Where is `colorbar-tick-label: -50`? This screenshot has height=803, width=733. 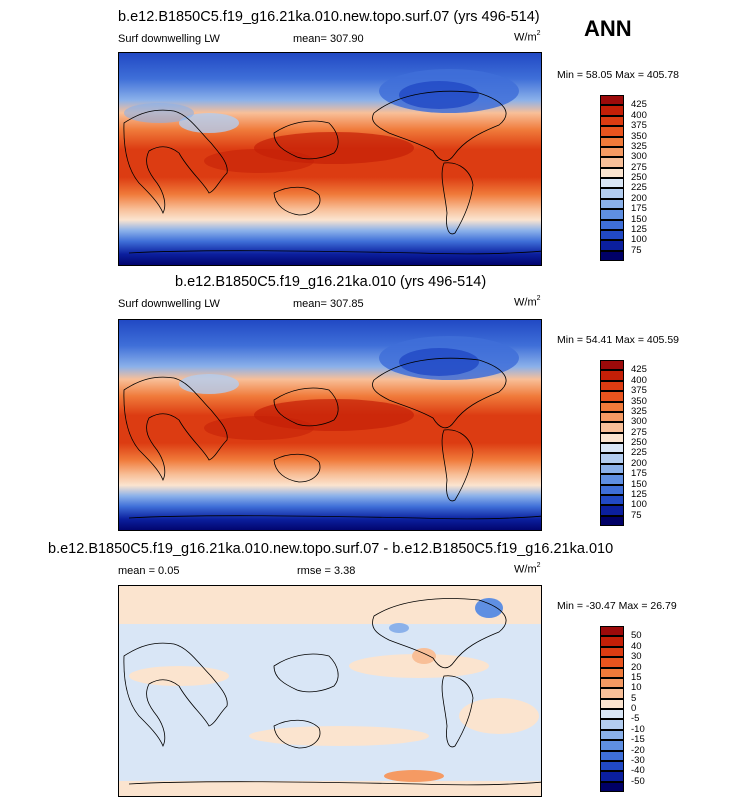 colorbar-tick-label: -50 is located at coordinates (638, 781).